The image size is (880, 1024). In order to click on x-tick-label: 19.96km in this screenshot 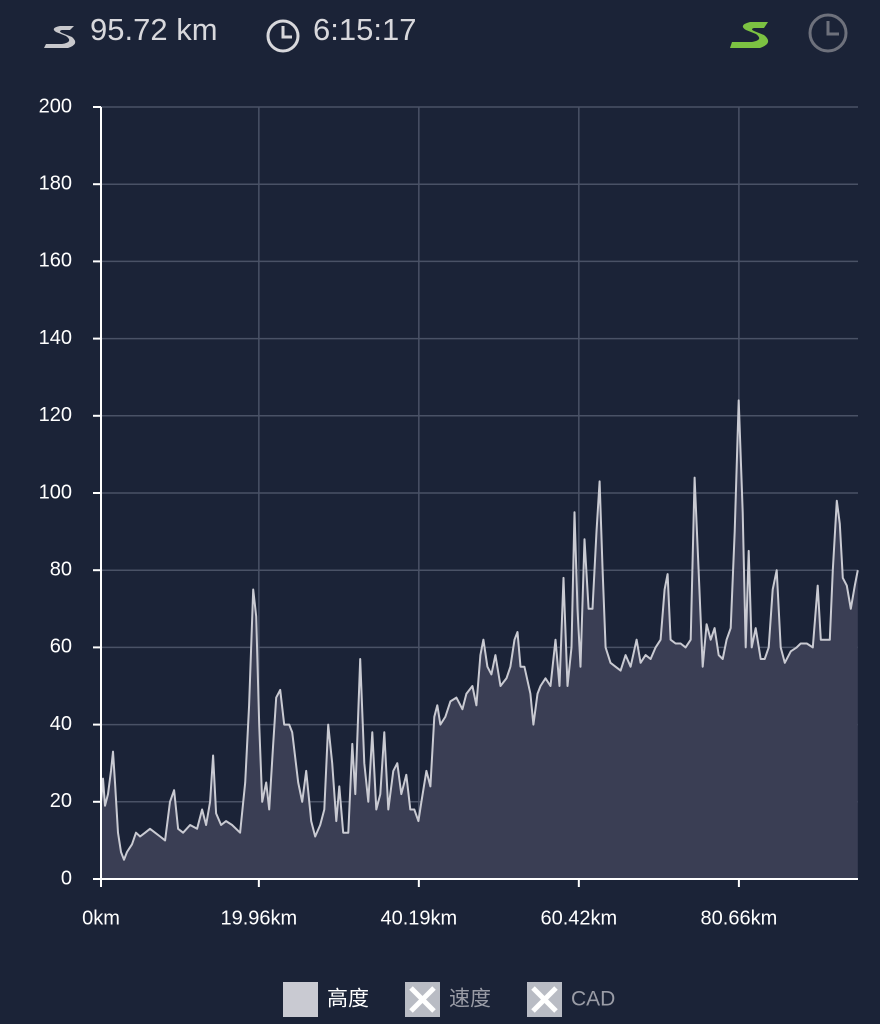, I will do `click(258, 918)`.